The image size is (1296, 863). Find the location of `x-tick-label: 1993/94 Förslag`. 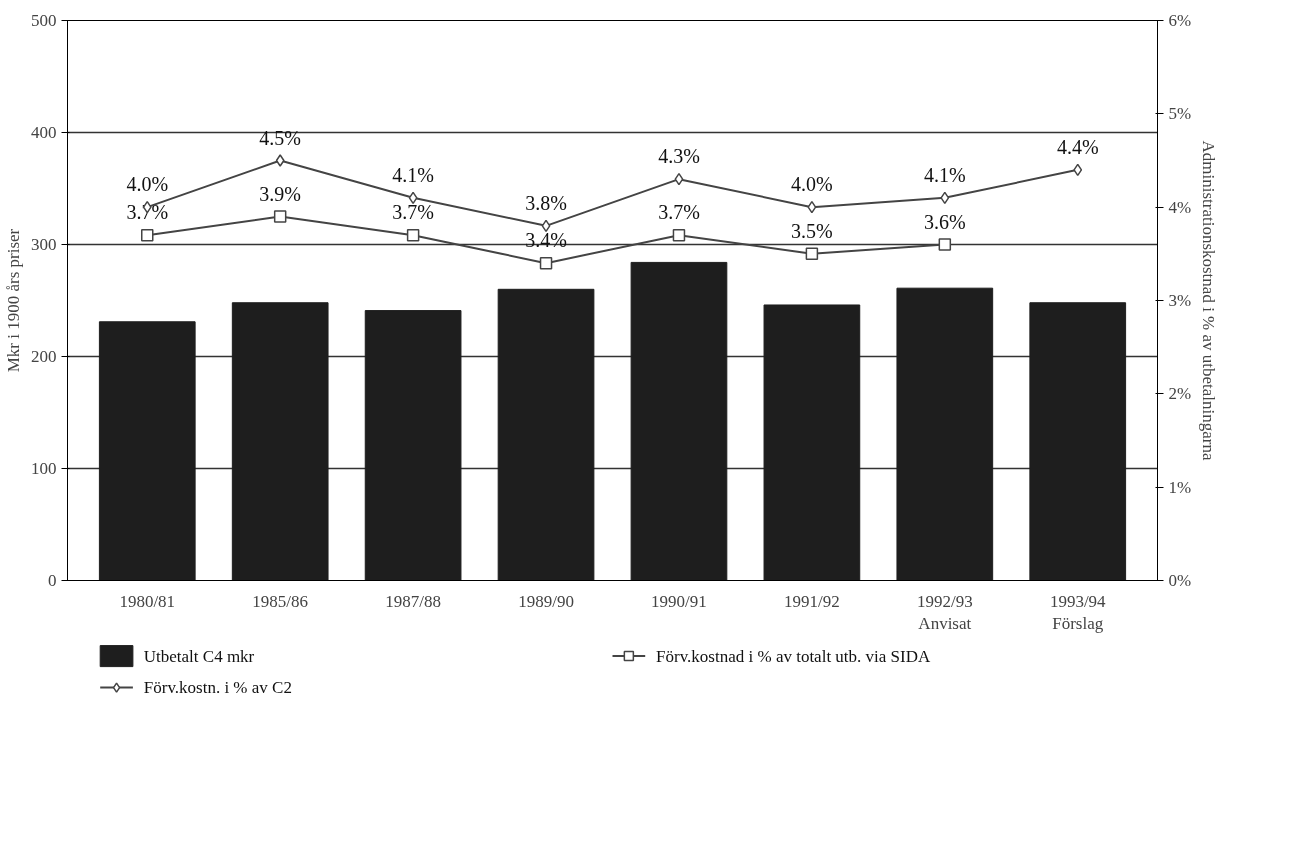

x-tick-label: 1993/94 Förslag is located at coordinates (1078, 612).